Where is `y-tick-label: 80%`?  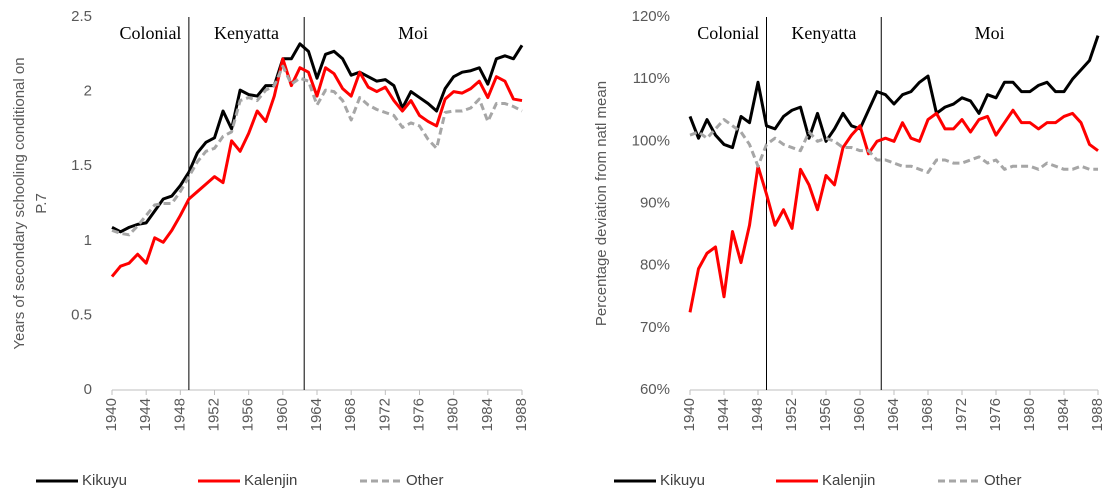 y-tick-label: 80% is located at coordinates (655, 265).